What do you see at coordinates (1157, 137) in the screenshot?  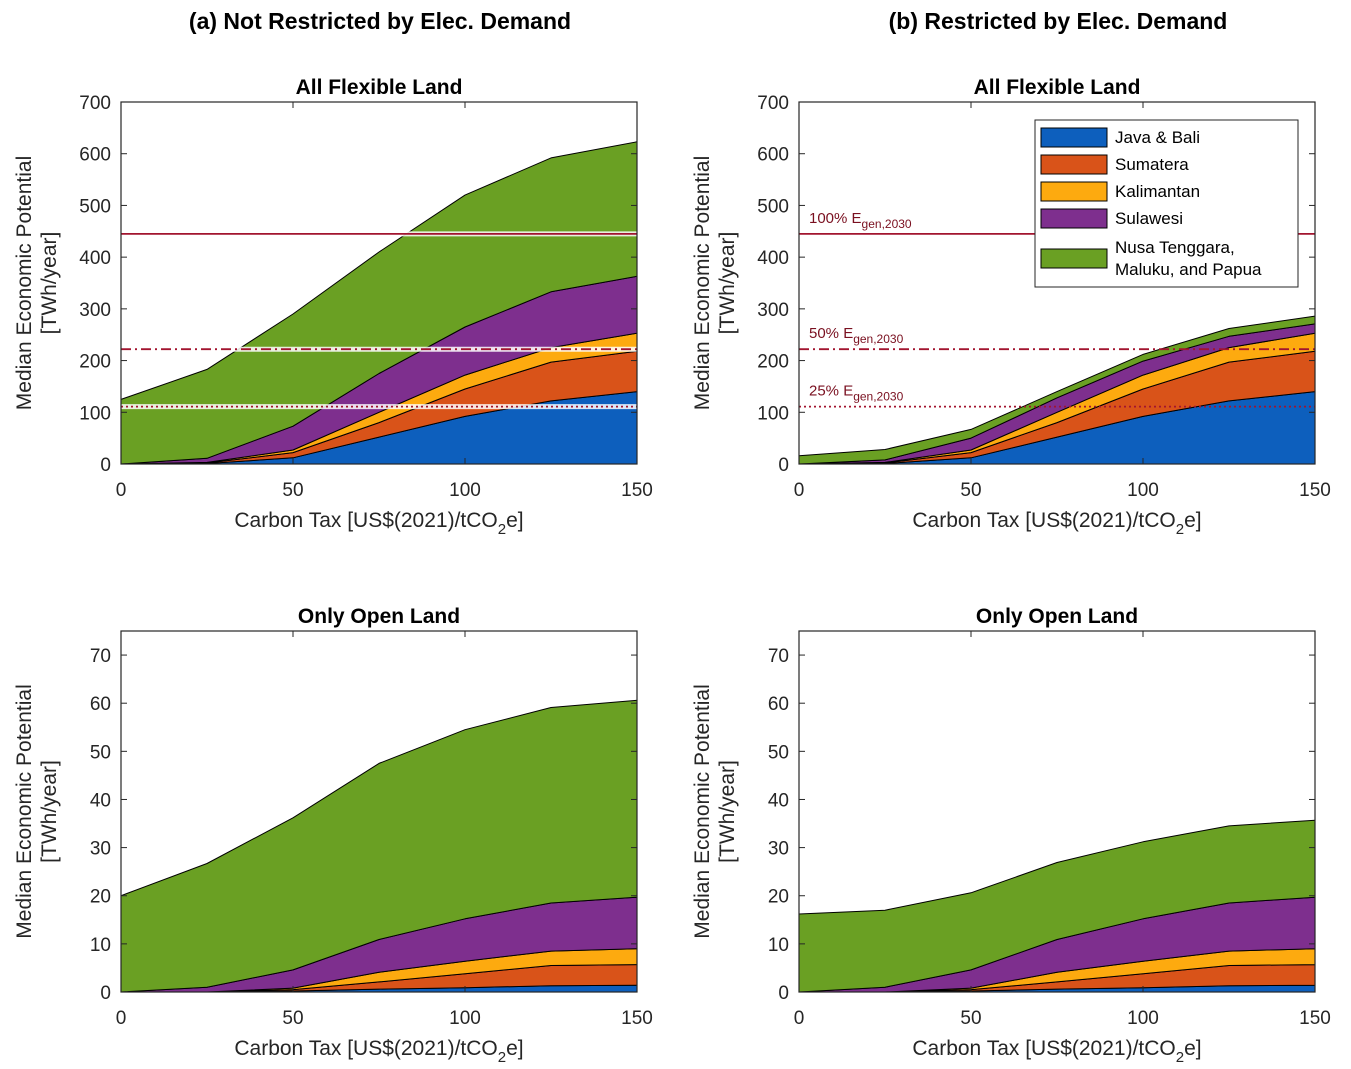 I see `legend-label: Java & Bali` at bounding box center [1157, 137].